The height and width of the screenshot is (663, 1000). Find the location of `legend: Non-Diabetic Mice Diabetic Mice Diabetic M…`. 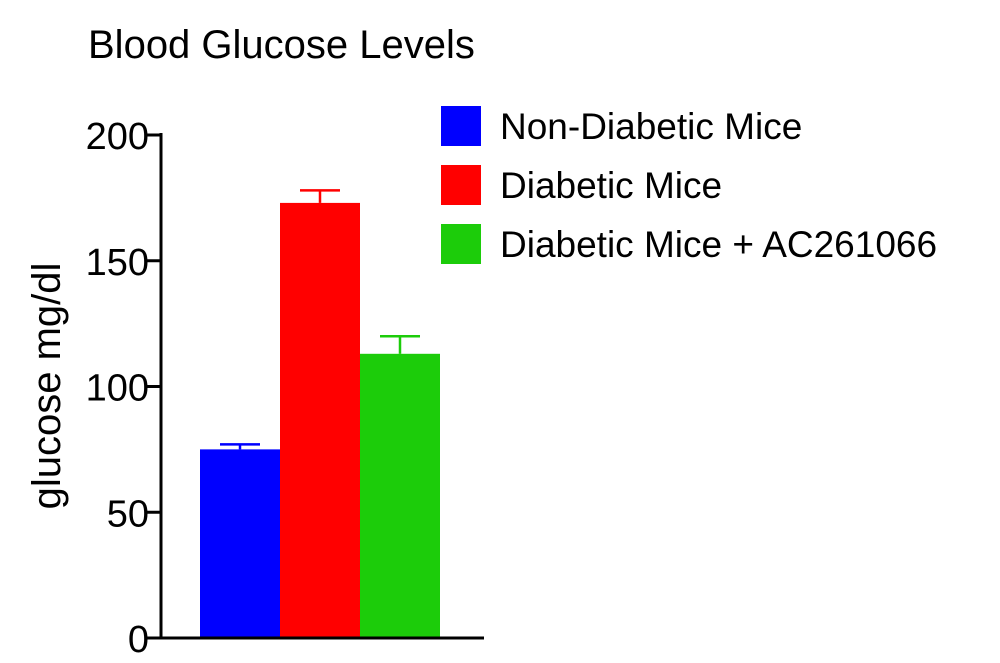

legend: Non-Diabetic Mice Diabetic Mice Diabetic M… is located at coordinates (689, 185).